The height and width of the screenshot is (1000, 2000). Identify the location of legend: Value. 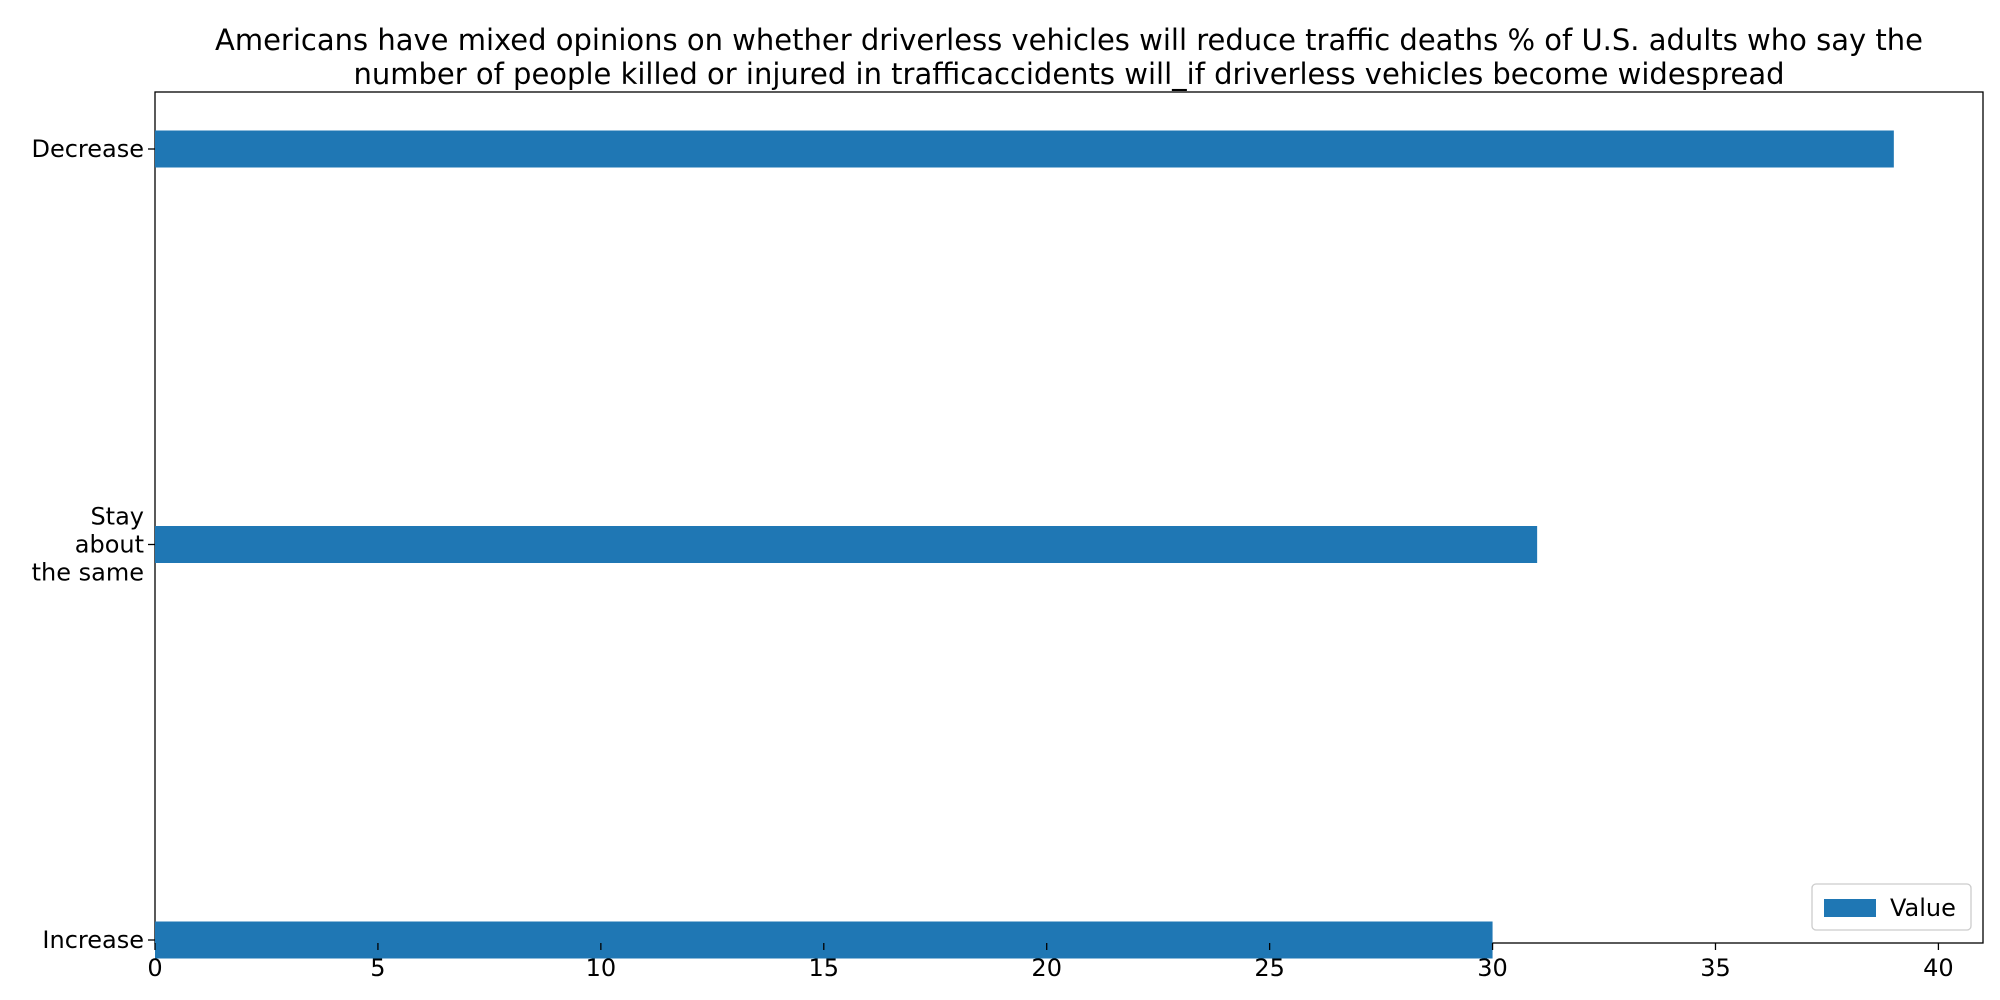
(1891, 907).